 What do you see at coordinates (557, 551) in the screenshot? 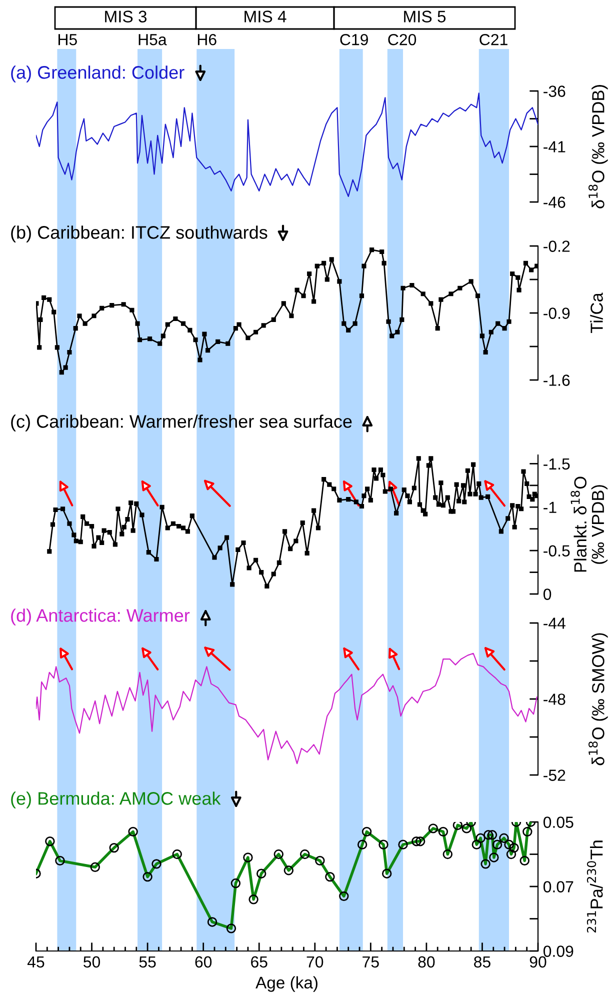
I see `y-tick-label: -0.5` at bounding box center [557, 551].